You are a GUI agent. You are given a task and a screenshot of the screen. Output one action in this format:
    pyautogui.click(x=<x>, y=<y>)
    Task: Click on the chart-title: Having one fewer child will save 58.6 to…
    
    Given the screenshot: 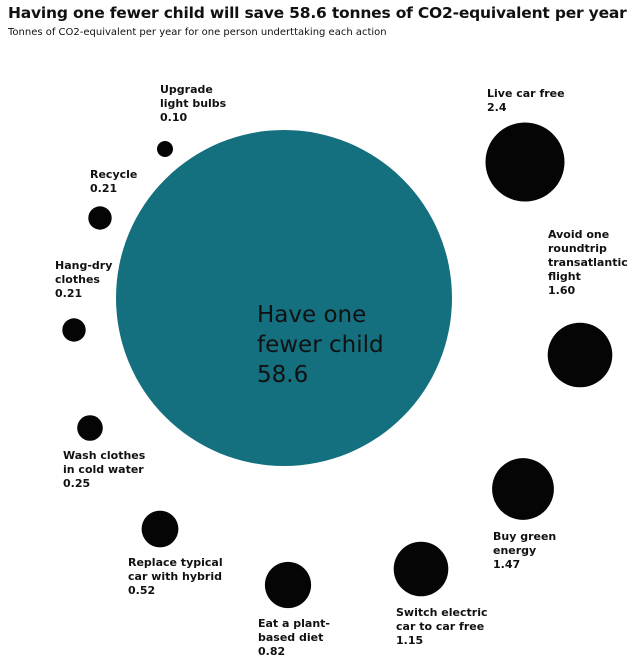 What is the action you would take?
    pyautogui.click(x=317, y=13)
    